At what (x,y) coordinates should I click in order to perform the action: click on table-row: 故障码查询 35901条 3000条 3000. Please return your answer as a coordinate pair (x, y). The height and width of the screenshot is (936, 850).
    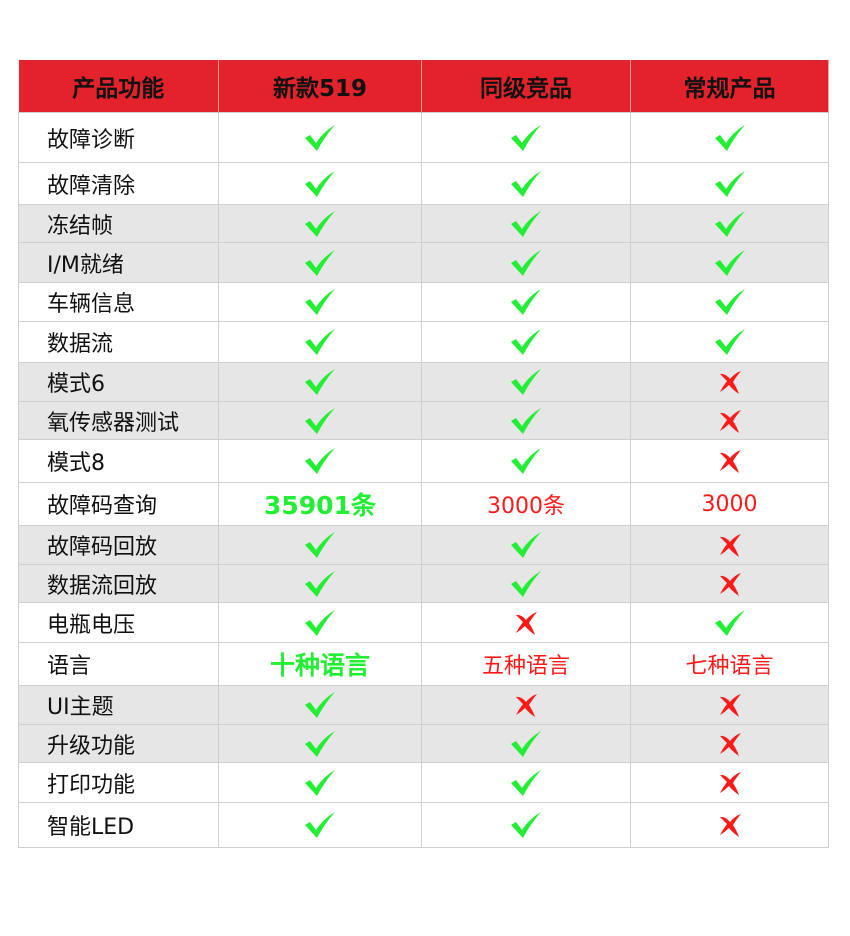
    Looking at the image, I should click on (423, 504).